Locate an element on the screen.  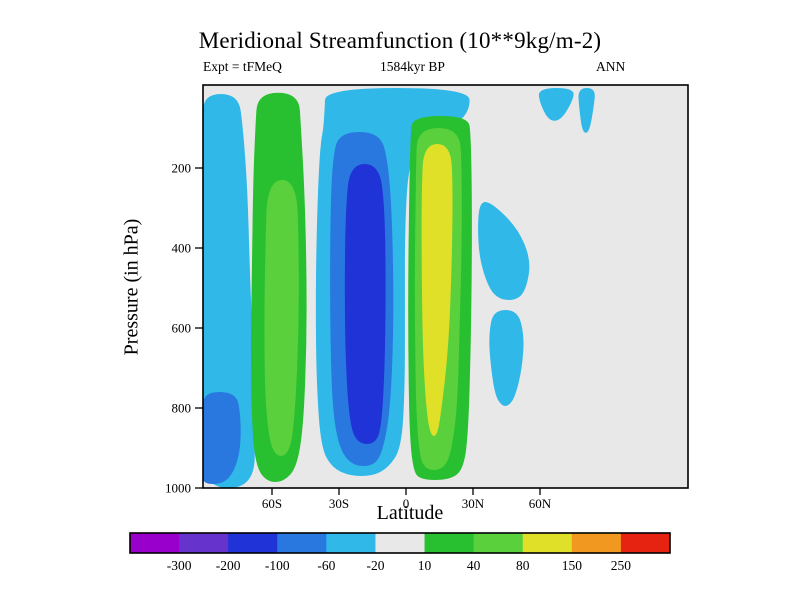
colorbar-frame is located at coordinates (400, 543).